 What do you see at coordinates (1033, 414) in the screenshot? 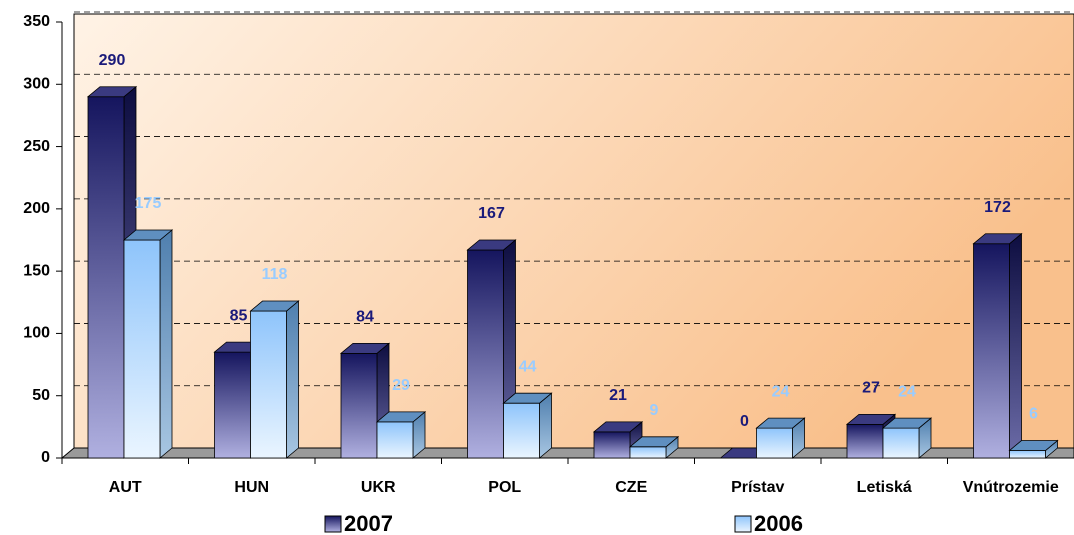
I see `value-label: 6` at bounding box center [1033, 414].